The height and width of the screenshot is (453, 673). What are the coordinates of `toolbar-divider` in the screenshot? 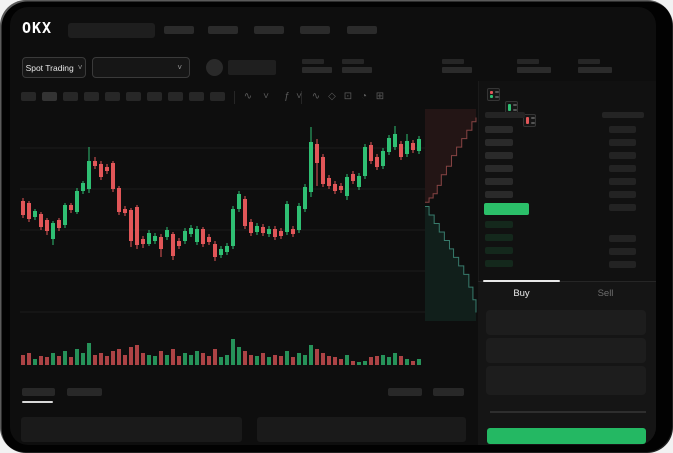 It's located at (234, 97).